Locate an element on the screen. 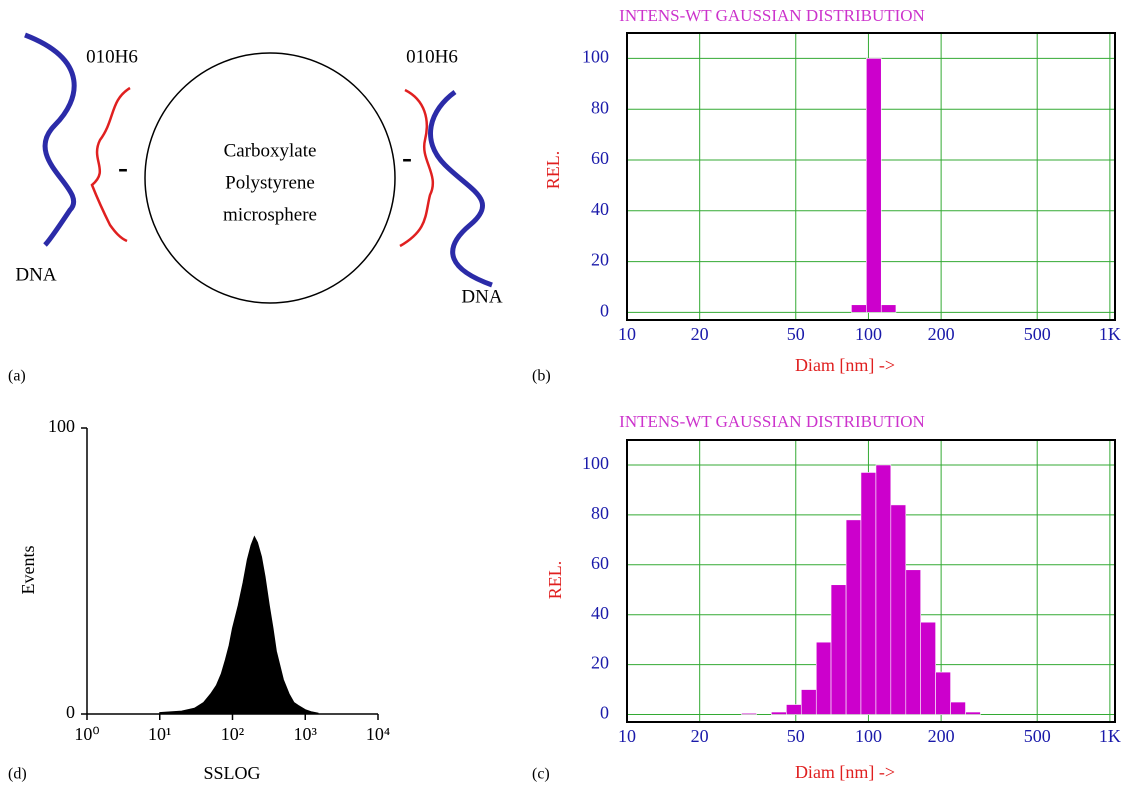  panel-label: (a) is located at coordinates (17, 376).